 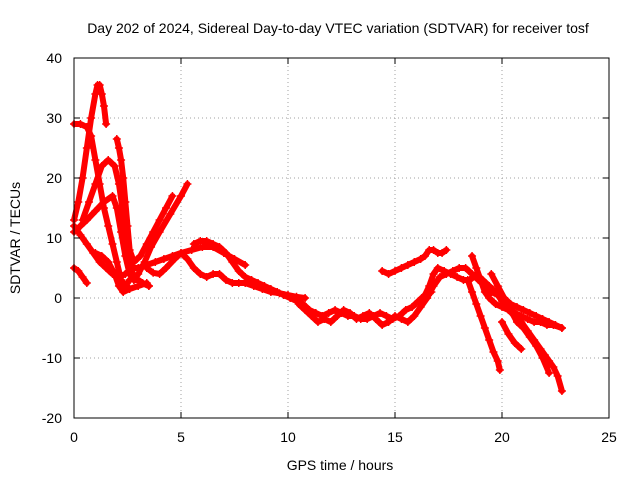 I want to click on y-tick-label: 20, so click(x=54, y=178).